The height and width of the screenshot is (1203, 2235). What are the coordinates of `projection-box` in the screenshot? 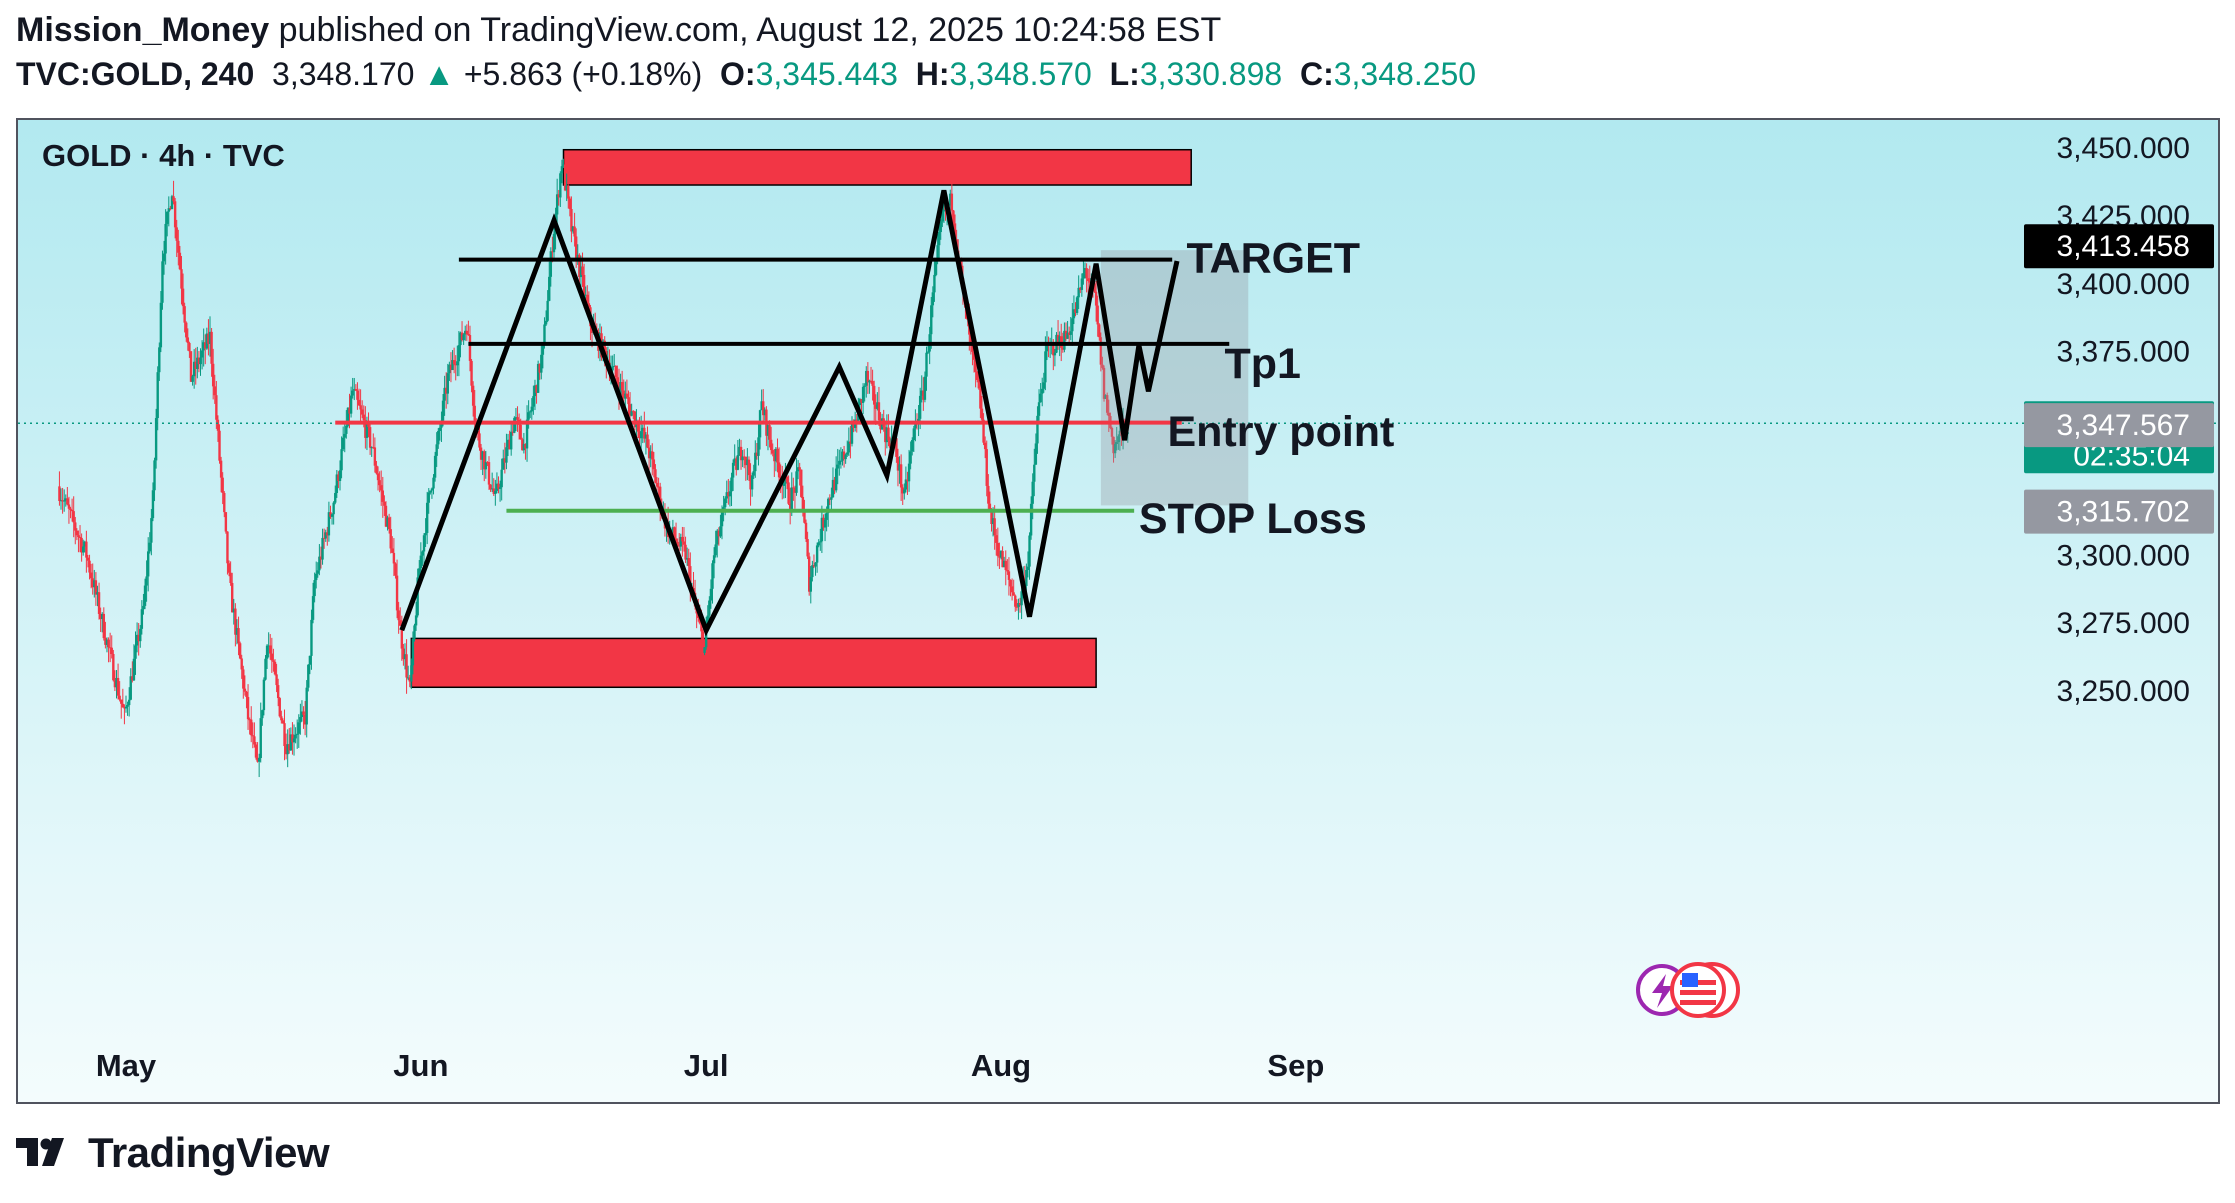 It's located at (1174, 378).